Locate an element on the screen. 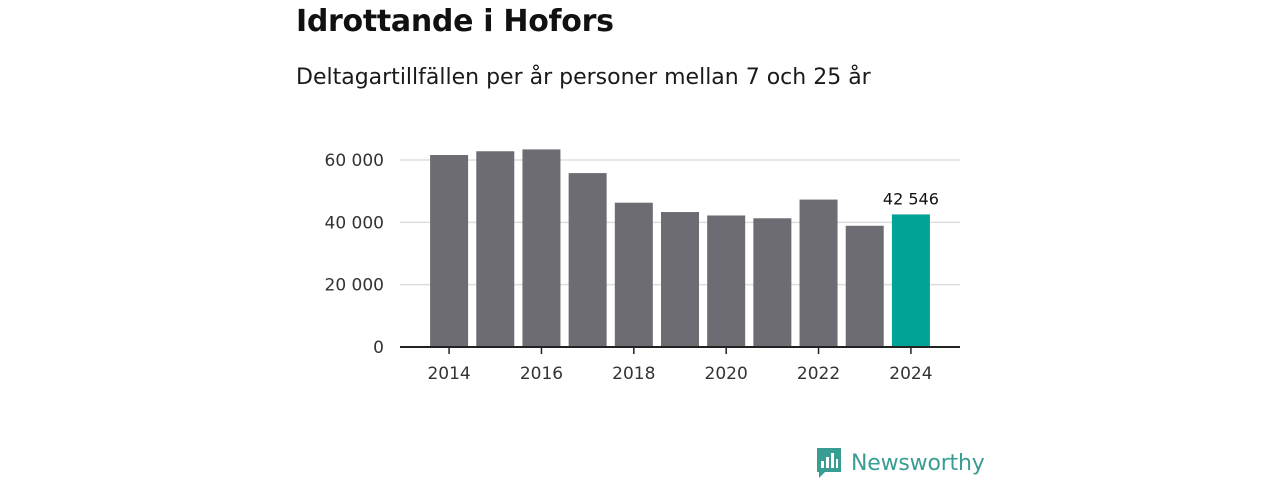 Image resolution: width=1280 pixels, height=480 pixels. bar-chart-speech-icon is located at coordinates (829, 463).